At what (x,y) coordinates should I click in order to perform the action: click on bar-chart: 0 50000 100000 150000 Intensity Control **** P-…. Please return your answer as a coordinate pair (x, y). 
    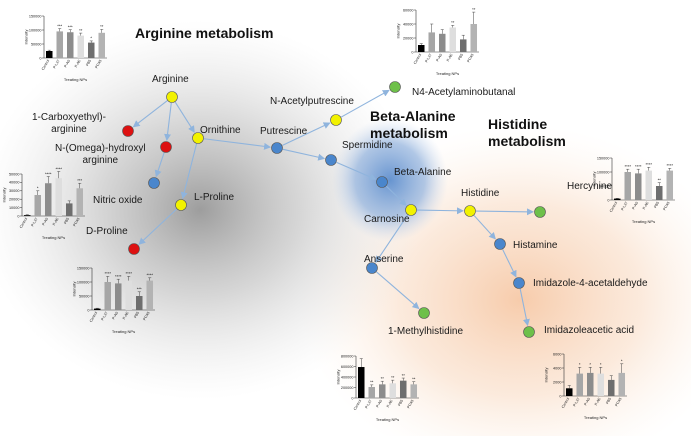
    Looking at the image, I should click on (113, 300).